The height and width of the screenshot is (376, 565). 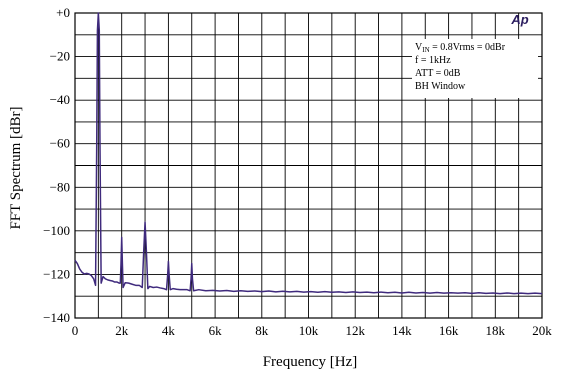 What do you see at coordinates (355, 330) in the screenshot?
I see `x-tick-label: 12k` at bounding box center [355, 330].